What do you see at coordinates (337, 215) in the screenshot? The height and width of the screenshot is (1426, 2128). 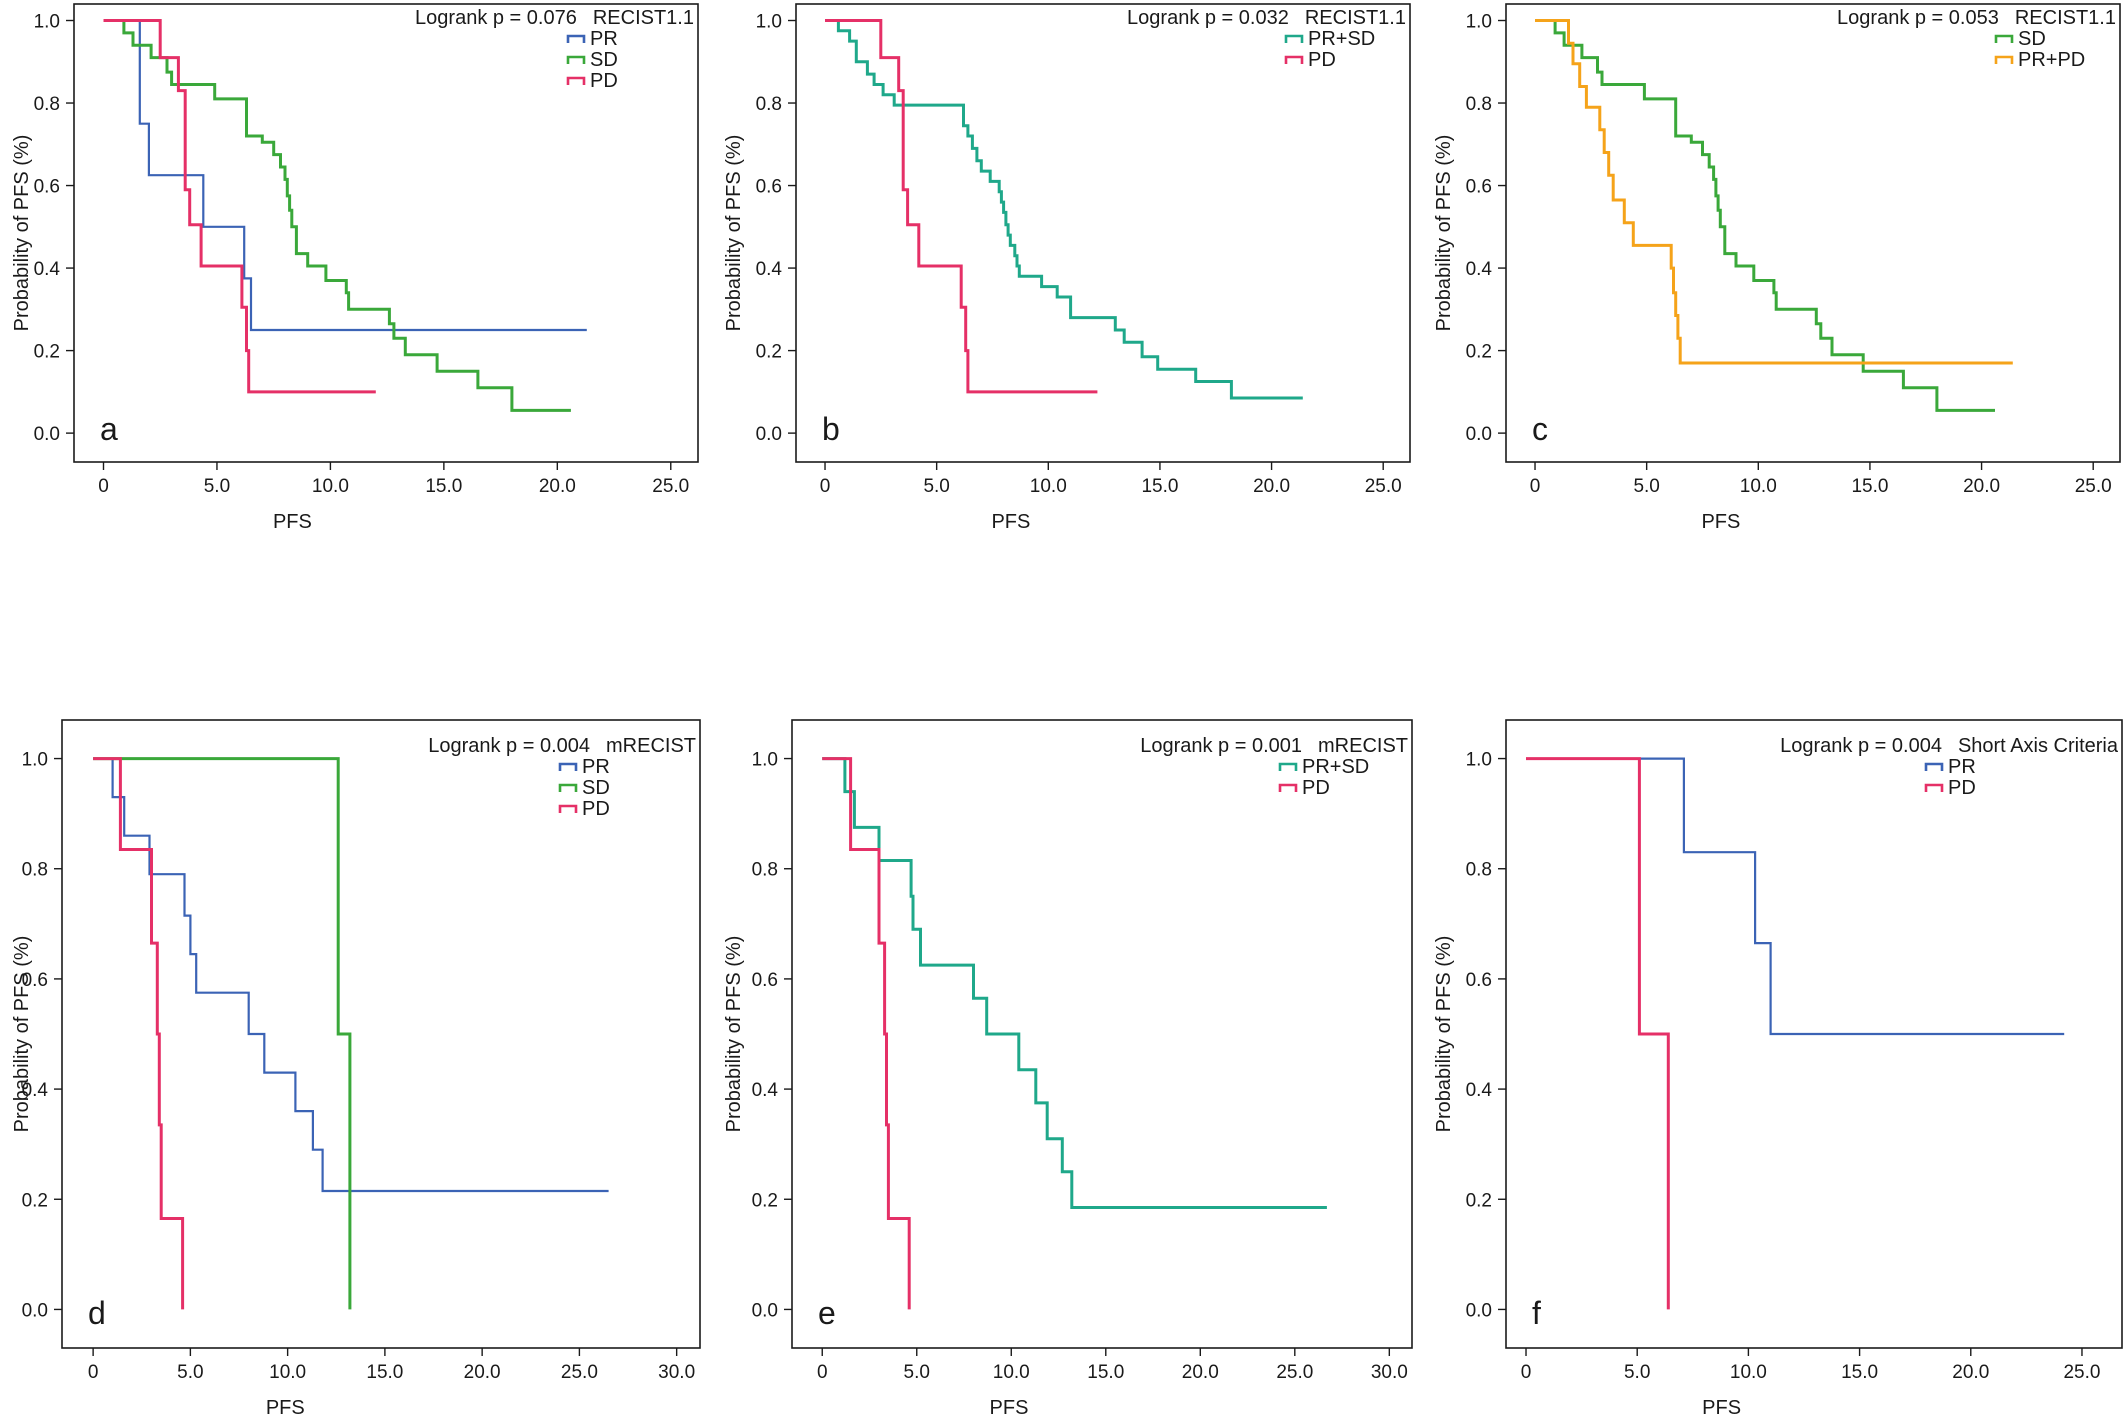 I see `series-line-sd` at bounding box center [337, 215].